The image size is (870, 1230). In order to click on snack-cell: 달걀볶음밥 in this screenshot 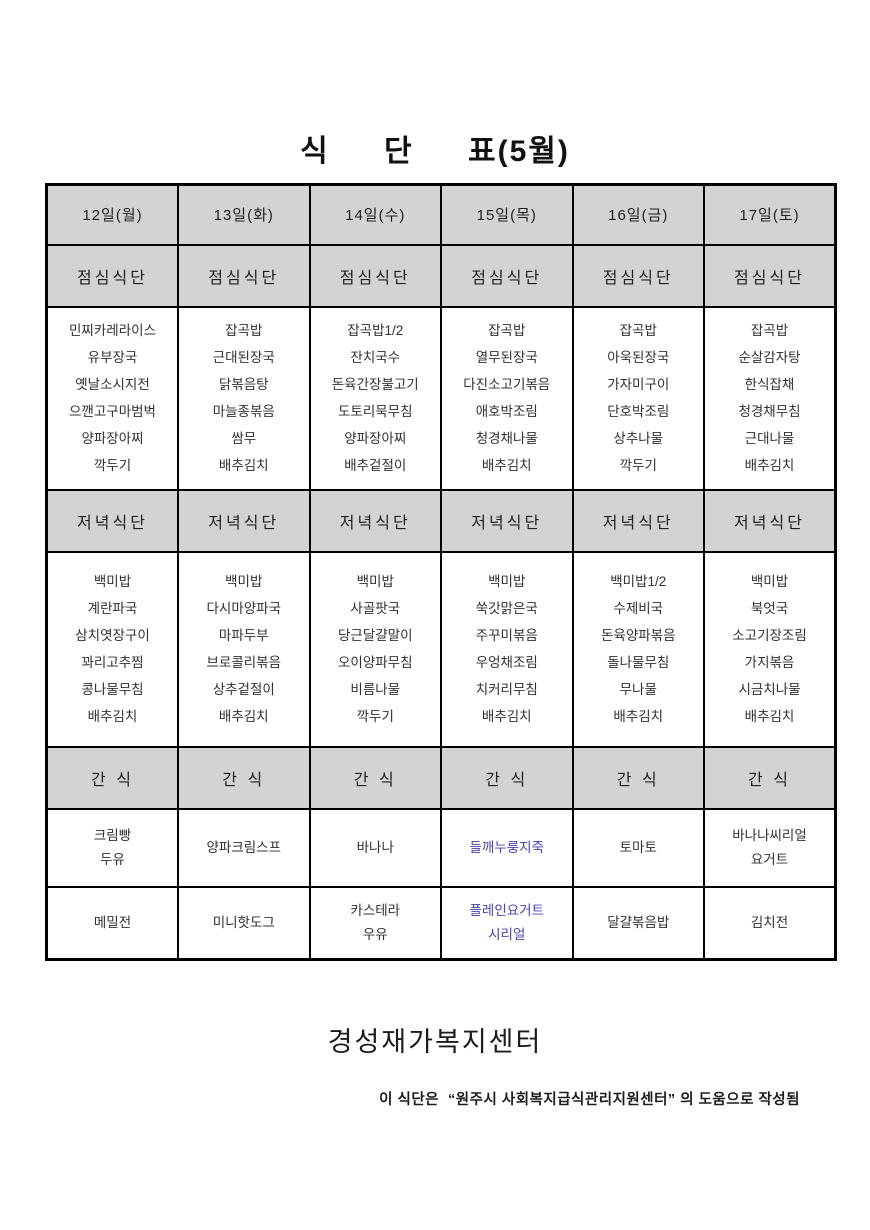, I will do `click(638, 923)`.